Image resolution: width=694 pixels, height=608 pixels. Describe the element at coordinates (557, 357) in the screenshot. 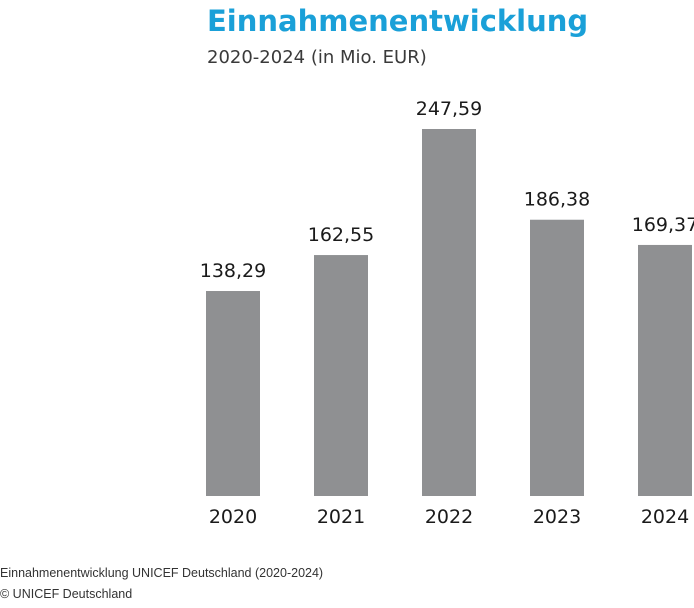

I see `bar-2023` at that location.